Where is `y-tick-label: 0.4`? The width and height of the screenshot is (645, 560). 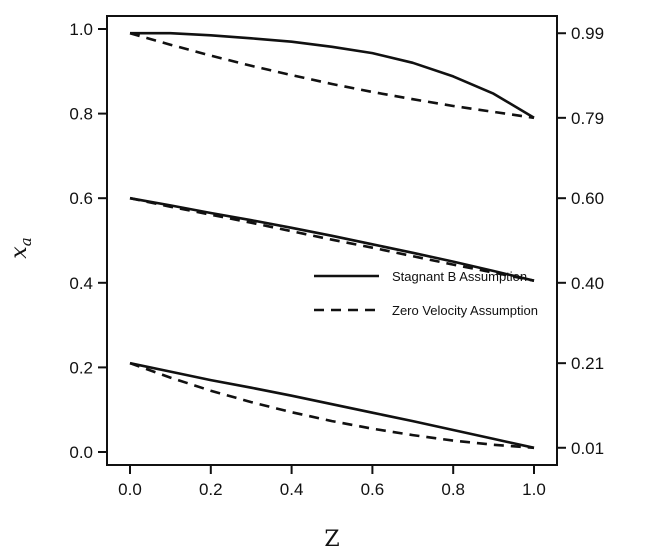
y-tick-label: 0.4 is located at coordinates (81, 283).